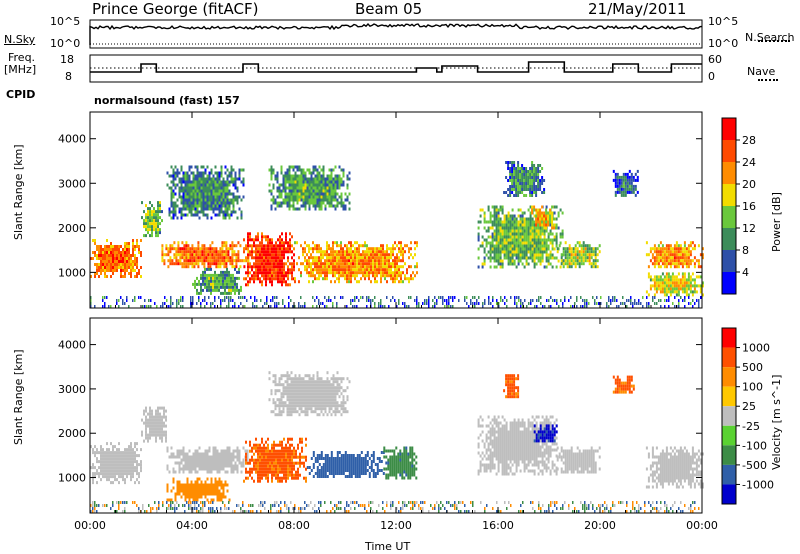 This screenshot has width=800, height=554. I want to click on xtick-0: 00:00, so click(90, 525).